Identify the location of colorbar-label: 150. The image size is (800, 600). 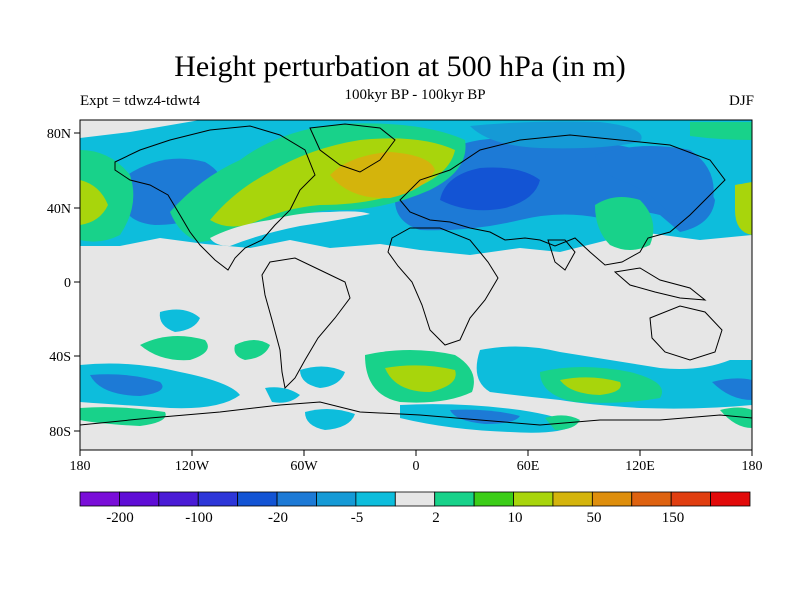
(673, 518).